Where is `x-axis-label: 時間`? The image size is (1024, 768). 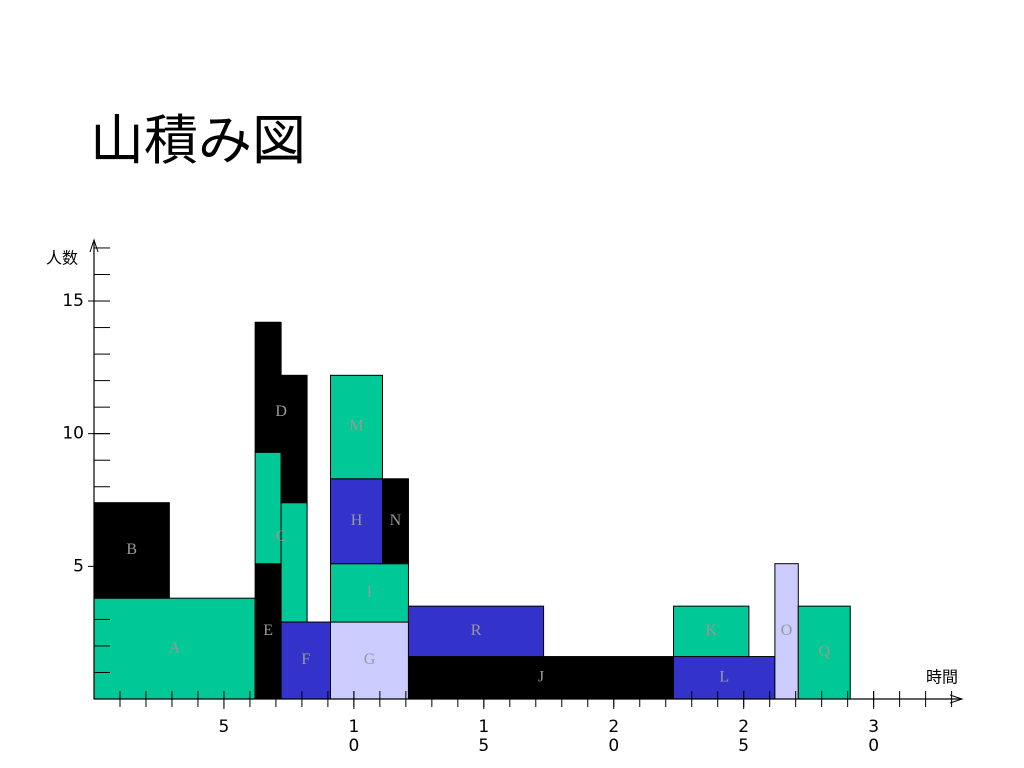 x-axis-label: 時間 is located at coordinates (942, 677).